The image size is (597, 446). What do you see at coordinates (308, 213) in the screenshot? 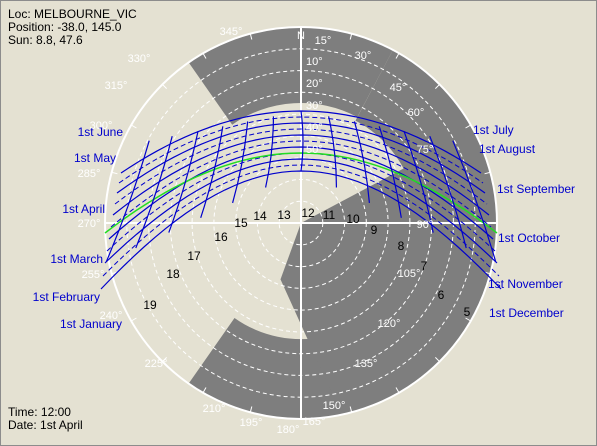
I see `hour-label: 12` at bounding box center [308, 213].